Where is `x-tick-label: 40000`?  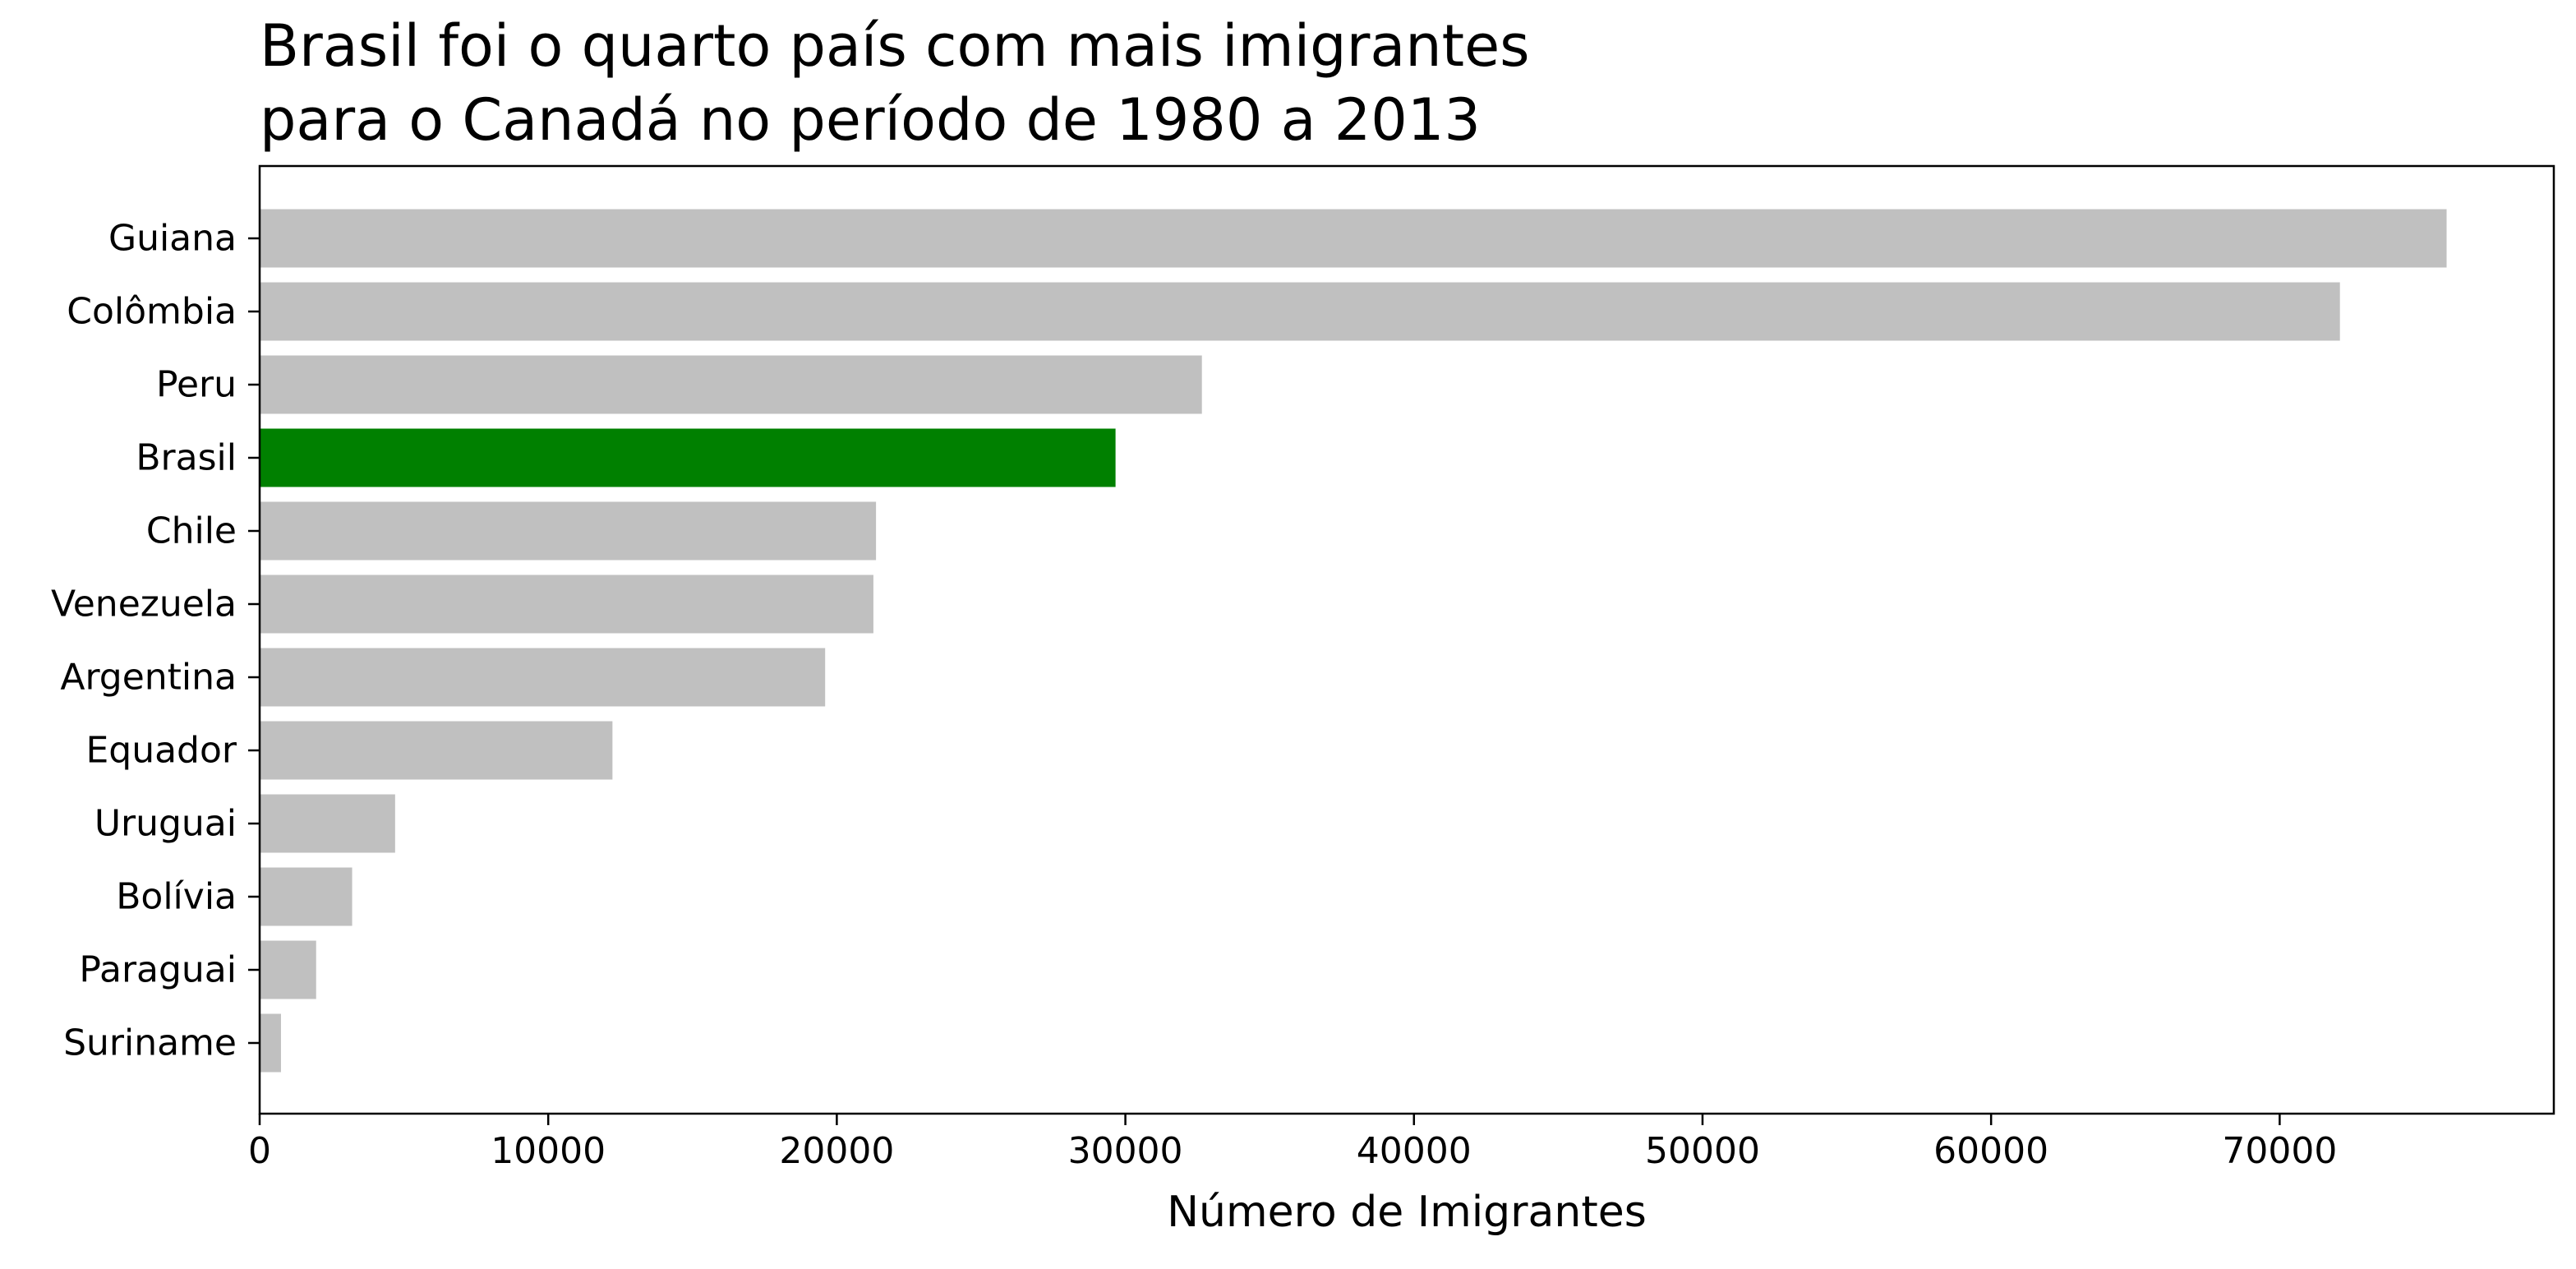
x-tick-label: 40000 is located at coordinates (1414, 1151).